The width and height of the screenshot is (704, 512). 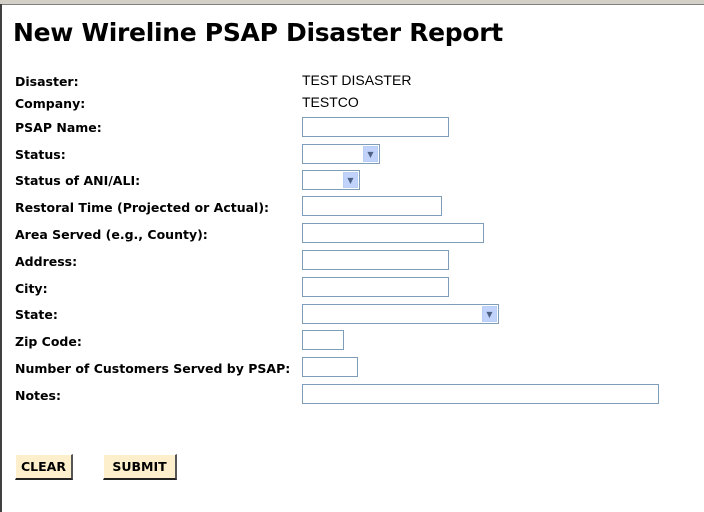 I want to click on customers-input, so click(x=330, y=367).